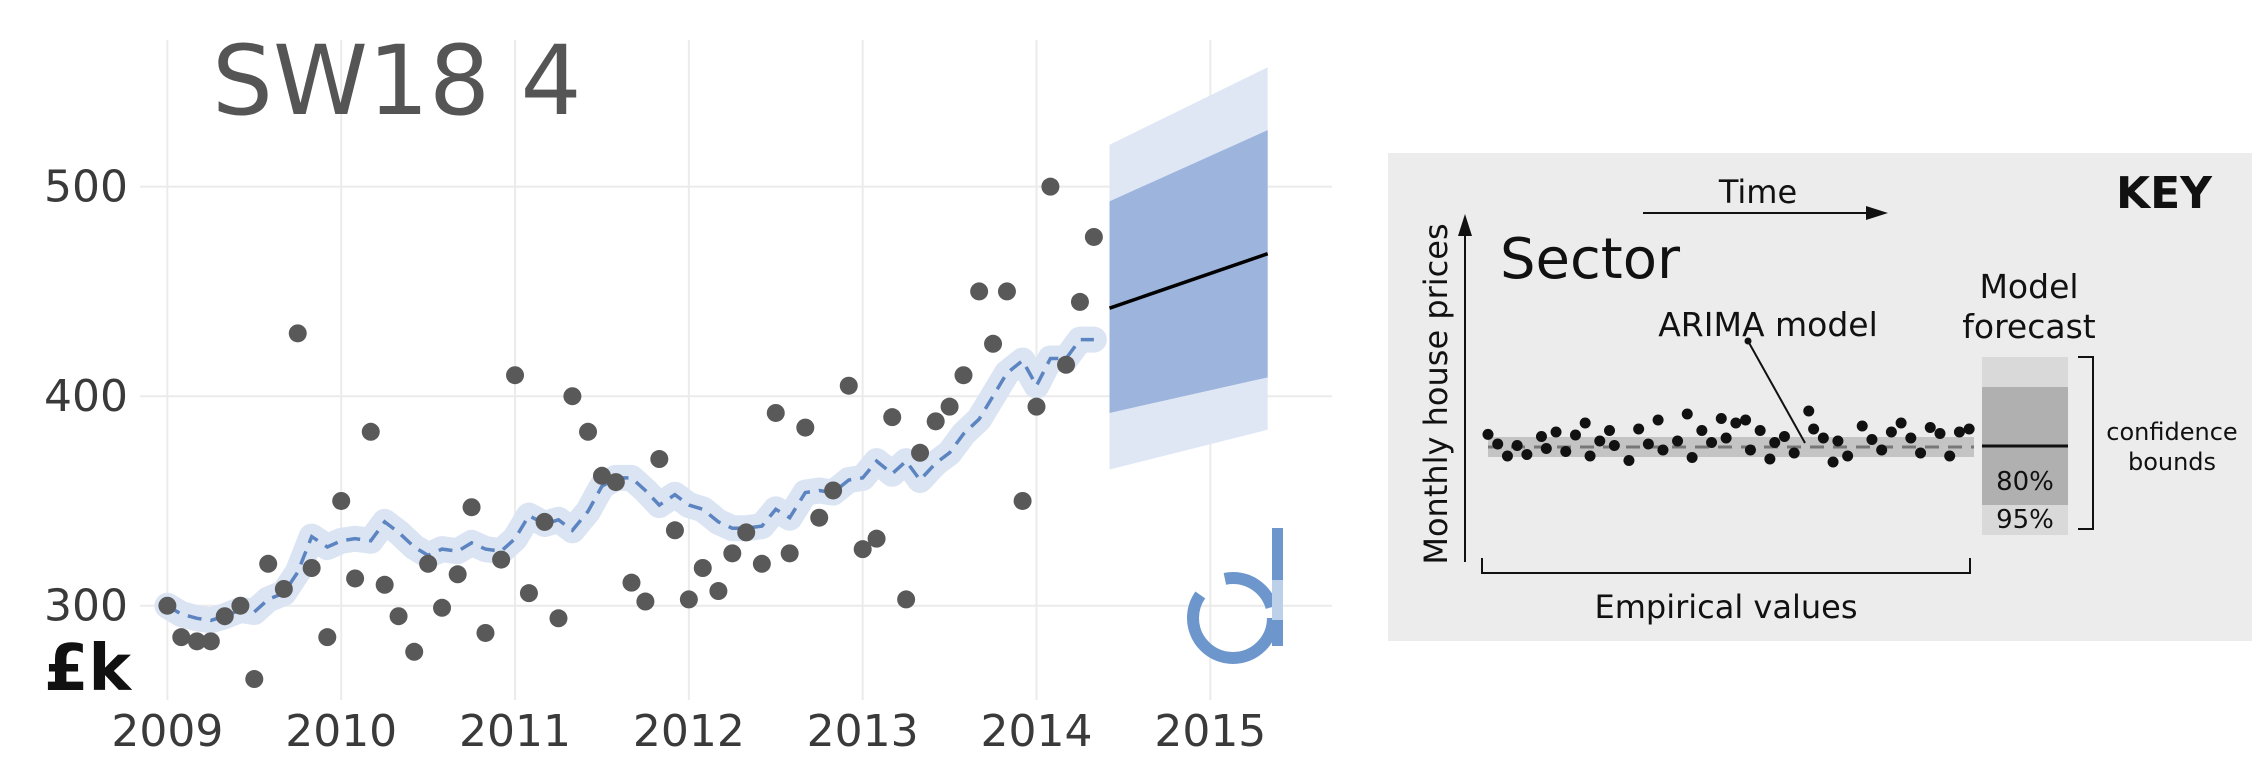 The image size is (2263, 779). What do you see at coordinates (2025, 446) in the screenshot?
I see `band-95-swatch` at bounding box center [2025, 446].